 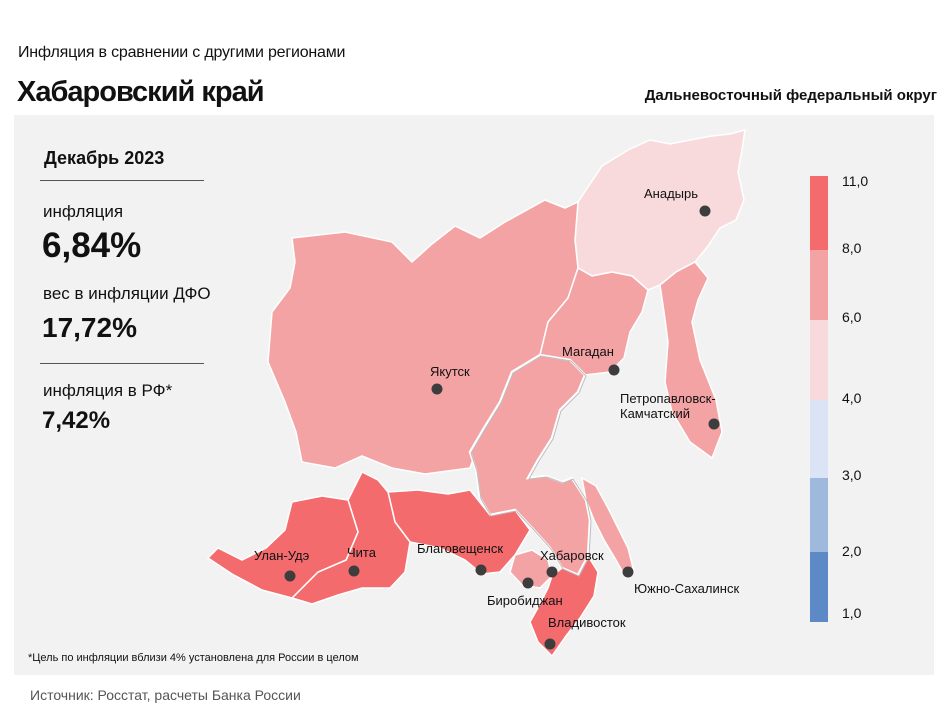 What do you see at coordinates (550, 644) in the screenshot?
I see `city-dot-vladivostok` at bounding box center [550, 644].